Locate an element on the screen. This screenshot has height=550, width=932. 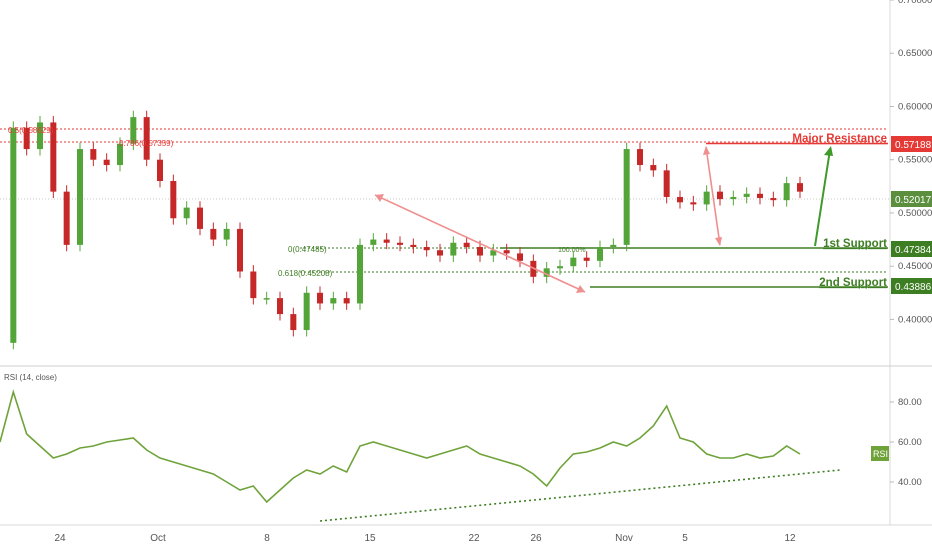
fib-100-label: 100.00% is located at coordinates (572, 250).